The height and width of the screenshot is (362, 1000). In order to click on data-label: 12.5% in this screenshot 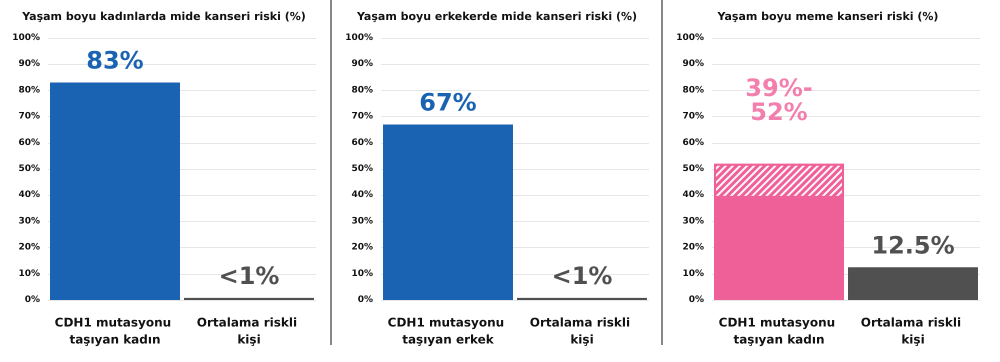, I will do `click(913, 245)`.